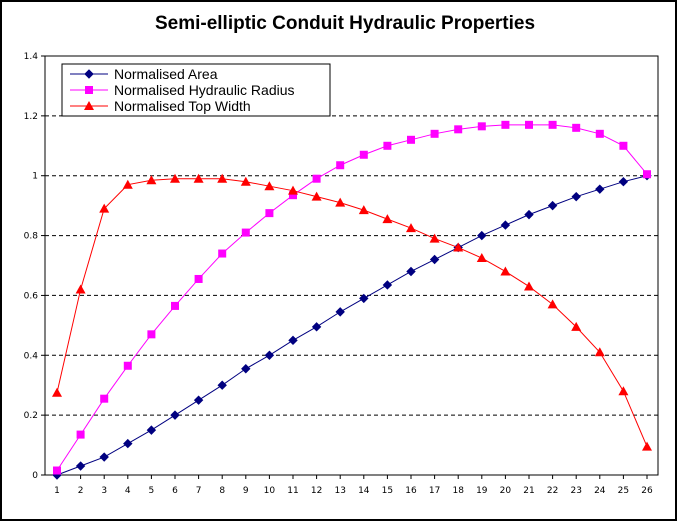  What do you see at coordinates (35, 476) in the screenshot?
I see `y-tick-label: 0` at bounding box center [35, 476].